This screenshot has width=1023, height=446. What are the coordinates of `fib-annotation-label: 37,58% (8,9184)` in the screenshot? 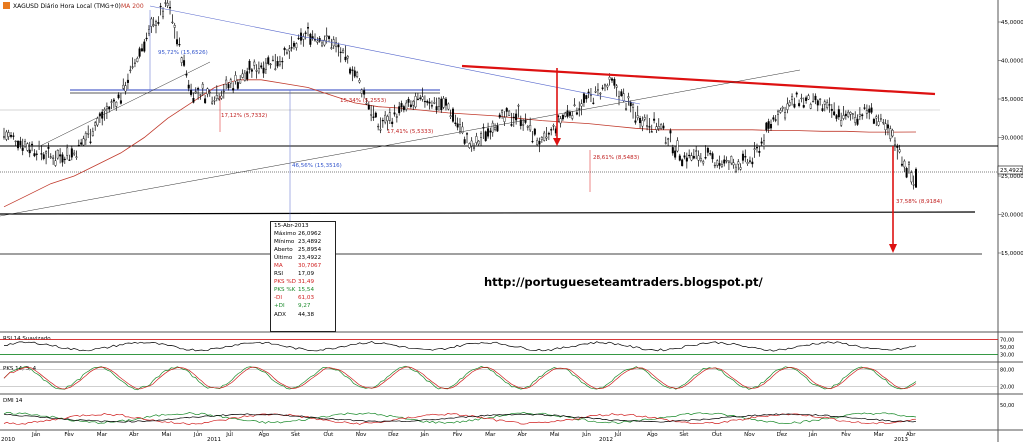 It's located at (919, 202).